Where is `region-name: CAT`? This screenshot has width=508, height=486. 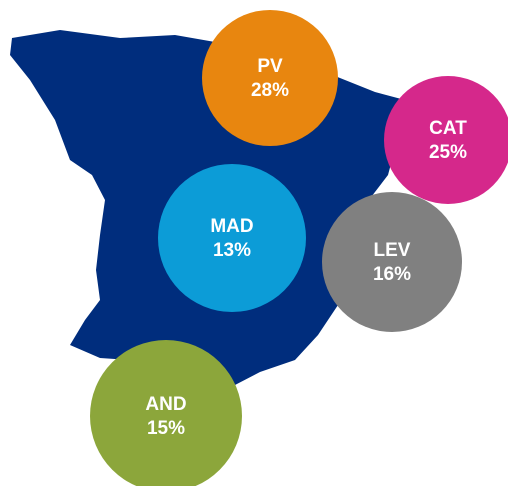 region-name: CAT is located at coordinates (448, 128).